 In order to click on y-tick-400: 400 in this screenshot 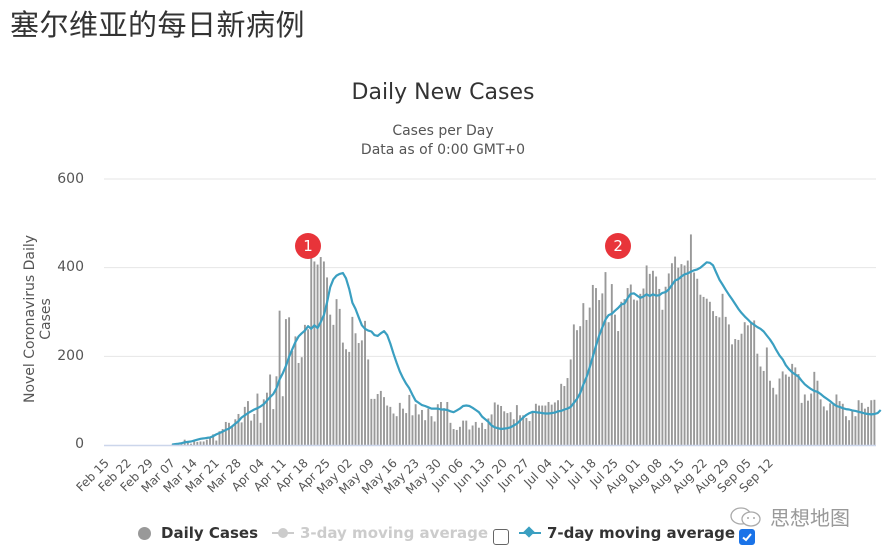, I will do `click(70, 267)`.